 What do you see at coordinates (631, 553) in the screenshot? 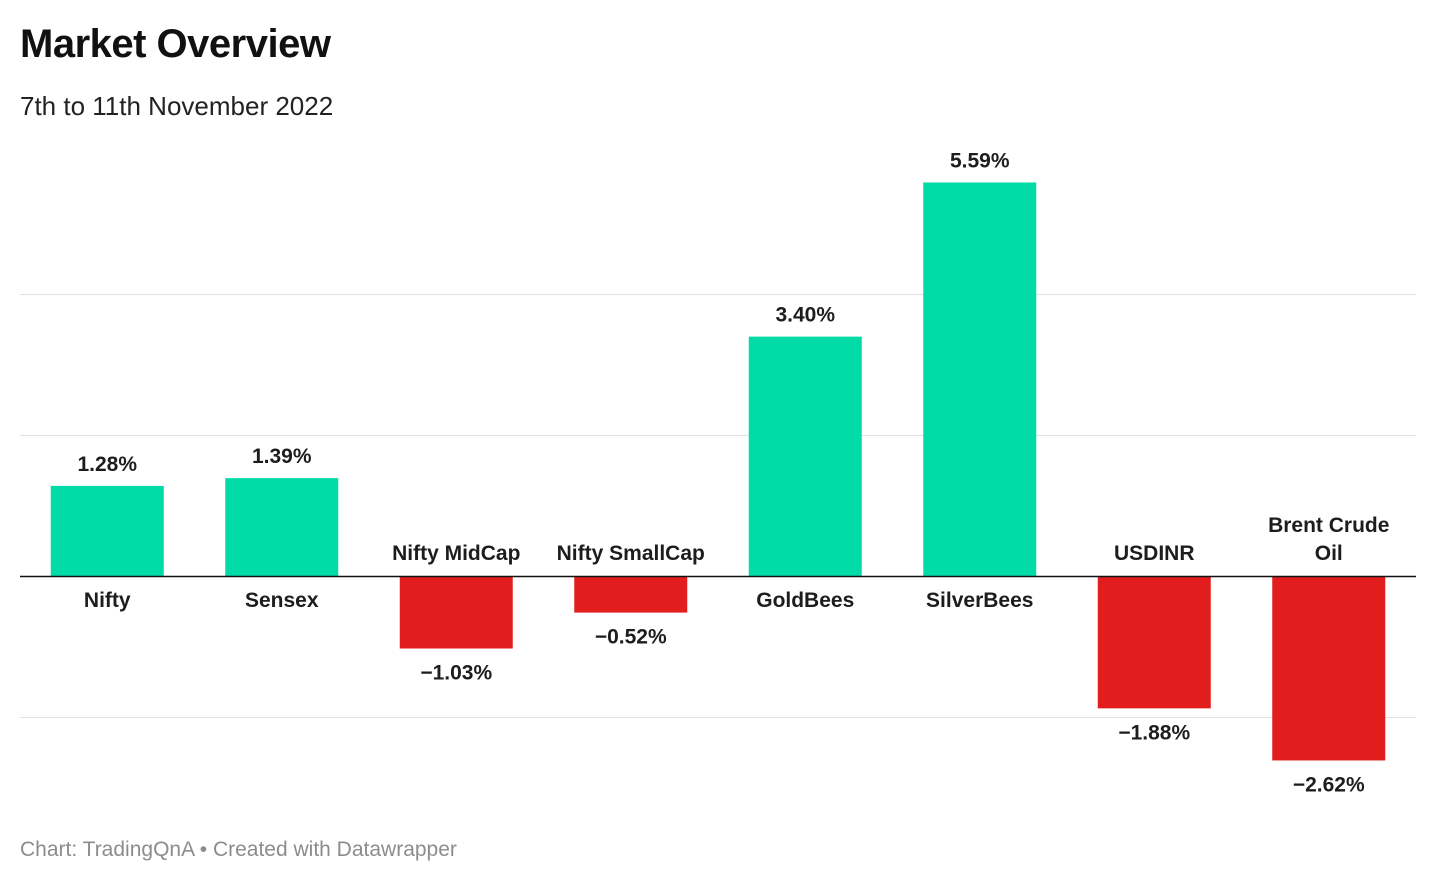
I see `category-label: Nifty SmallCap` at bounding box center [631, 553].